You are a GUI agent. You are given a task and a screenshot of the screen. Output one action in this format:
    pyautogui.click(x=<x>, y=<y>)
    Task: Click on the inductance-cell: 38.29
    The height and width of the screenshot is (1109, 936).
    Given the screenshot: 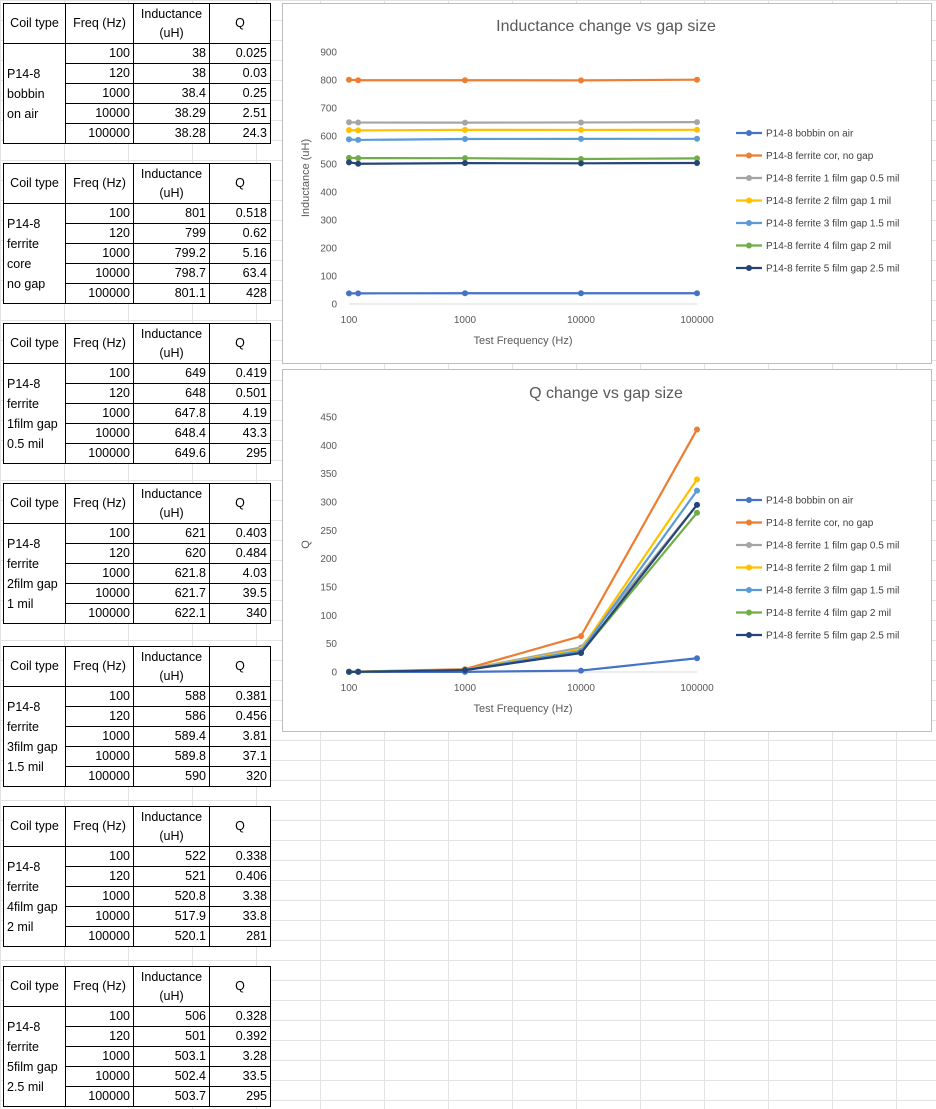 What is the action you would take?
    pyautogui.click(x=171, y=113)
    